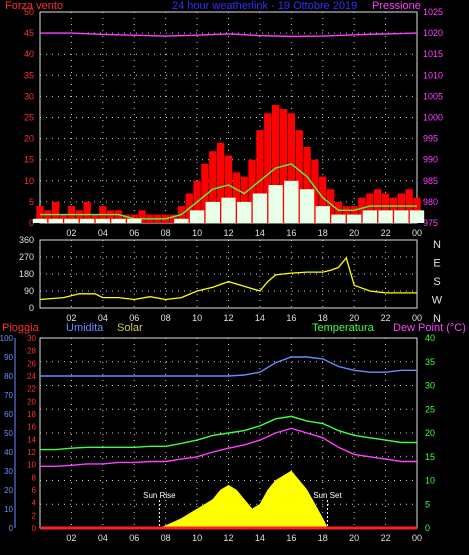 Image resolution: width=469 pixels, height=555 pixels. I want to click on rain-tick: 12, so click(31, 452).